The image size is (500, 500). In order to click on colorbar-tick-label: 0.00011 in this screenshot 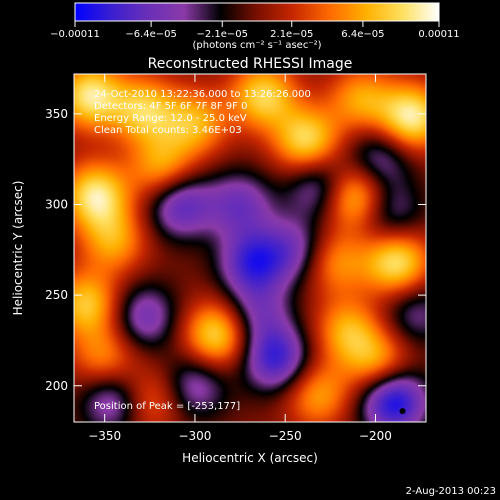, I will do `click(438, 34)`.